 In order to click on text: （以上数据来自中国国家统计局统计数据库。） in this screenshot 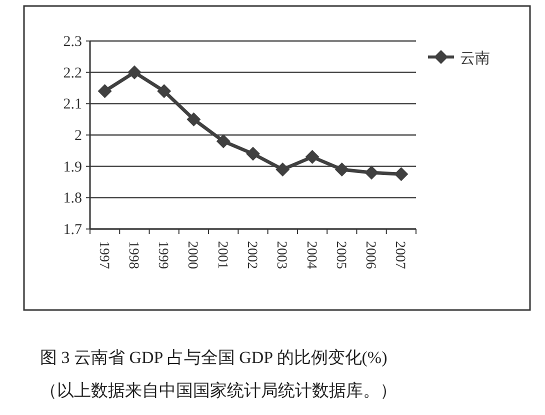, I will do `click(218, 390)`.